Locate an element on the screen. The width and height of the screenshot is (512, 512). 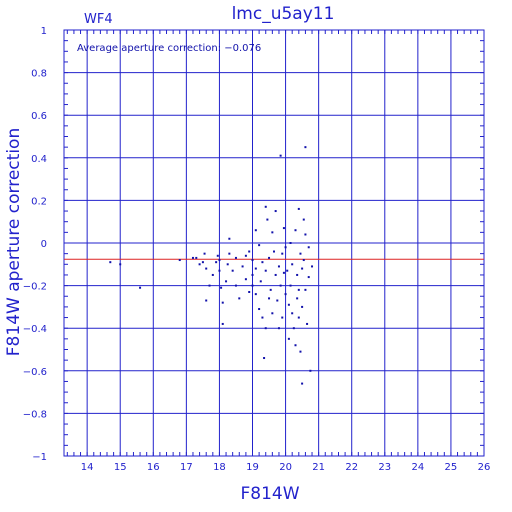
x-tick-label: 20 is located at coordinates (285, 467).